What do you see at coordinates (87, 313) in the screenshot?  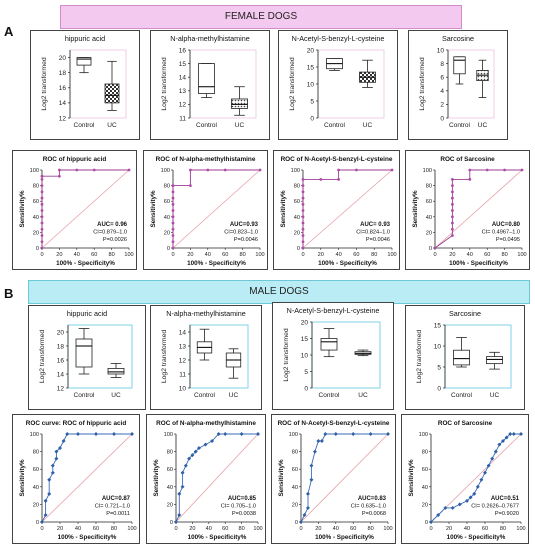 I see `chart-title: hippuric acid` at bounding box center [87, 313].